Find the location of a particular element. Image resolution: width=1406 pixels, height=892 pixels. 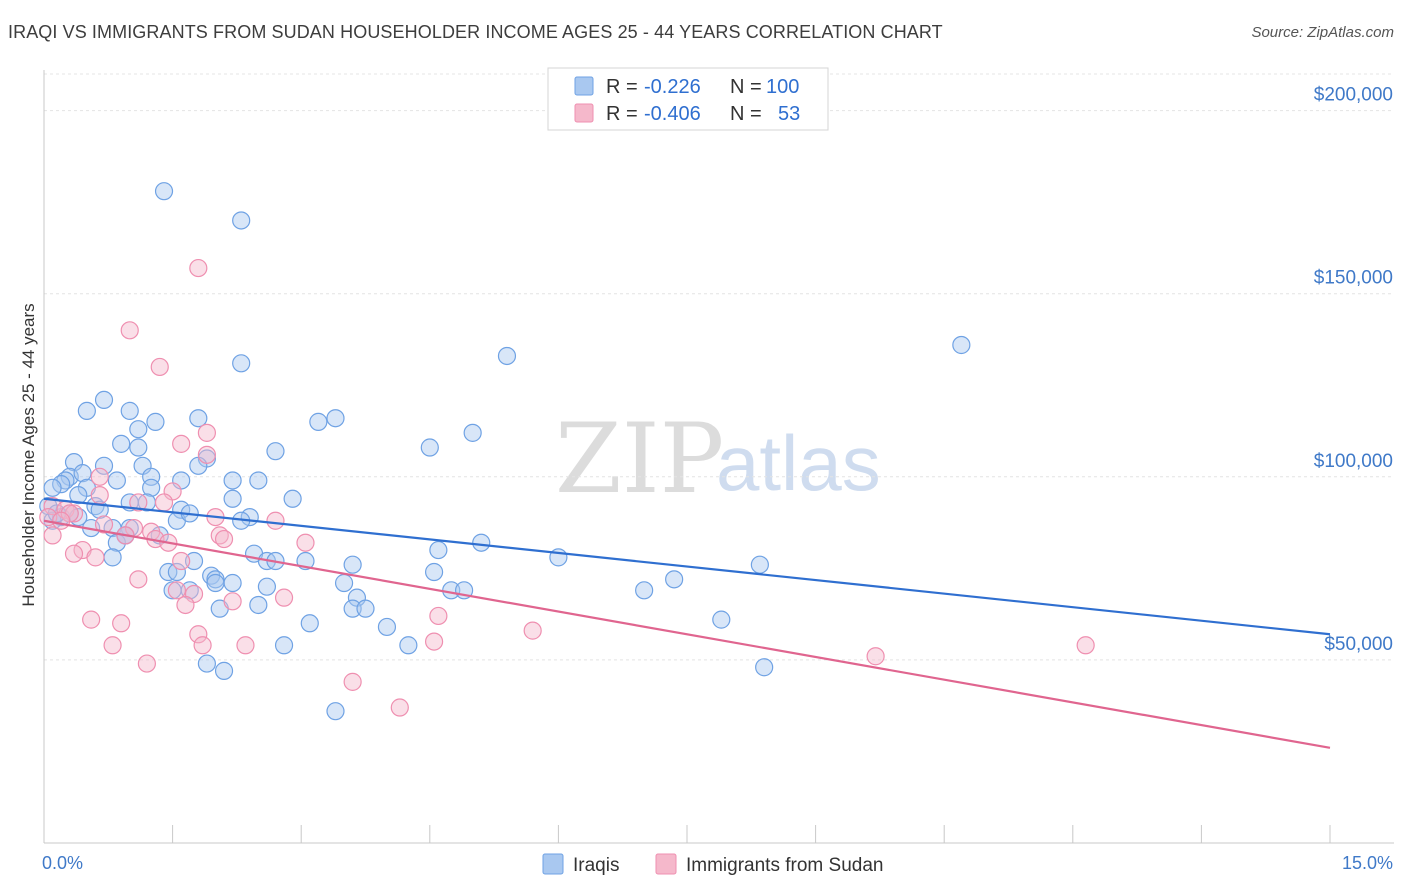

y-tick-label-0: $50,000 is located at coordinates (1358, 644).